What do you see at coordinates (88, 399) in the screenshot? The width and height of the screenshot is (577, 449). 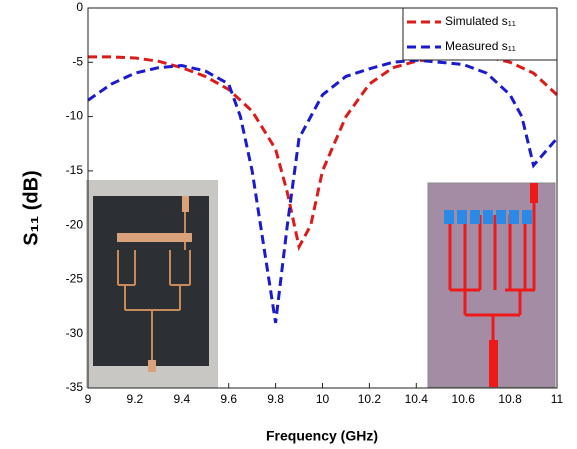 I see `x-tick-label: 9` at bounding box center [88, 399].